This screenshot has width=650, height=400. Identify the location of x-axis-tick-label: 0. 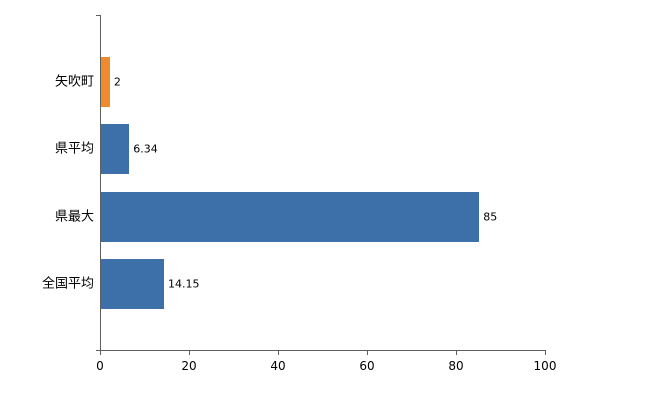
(100, 366).